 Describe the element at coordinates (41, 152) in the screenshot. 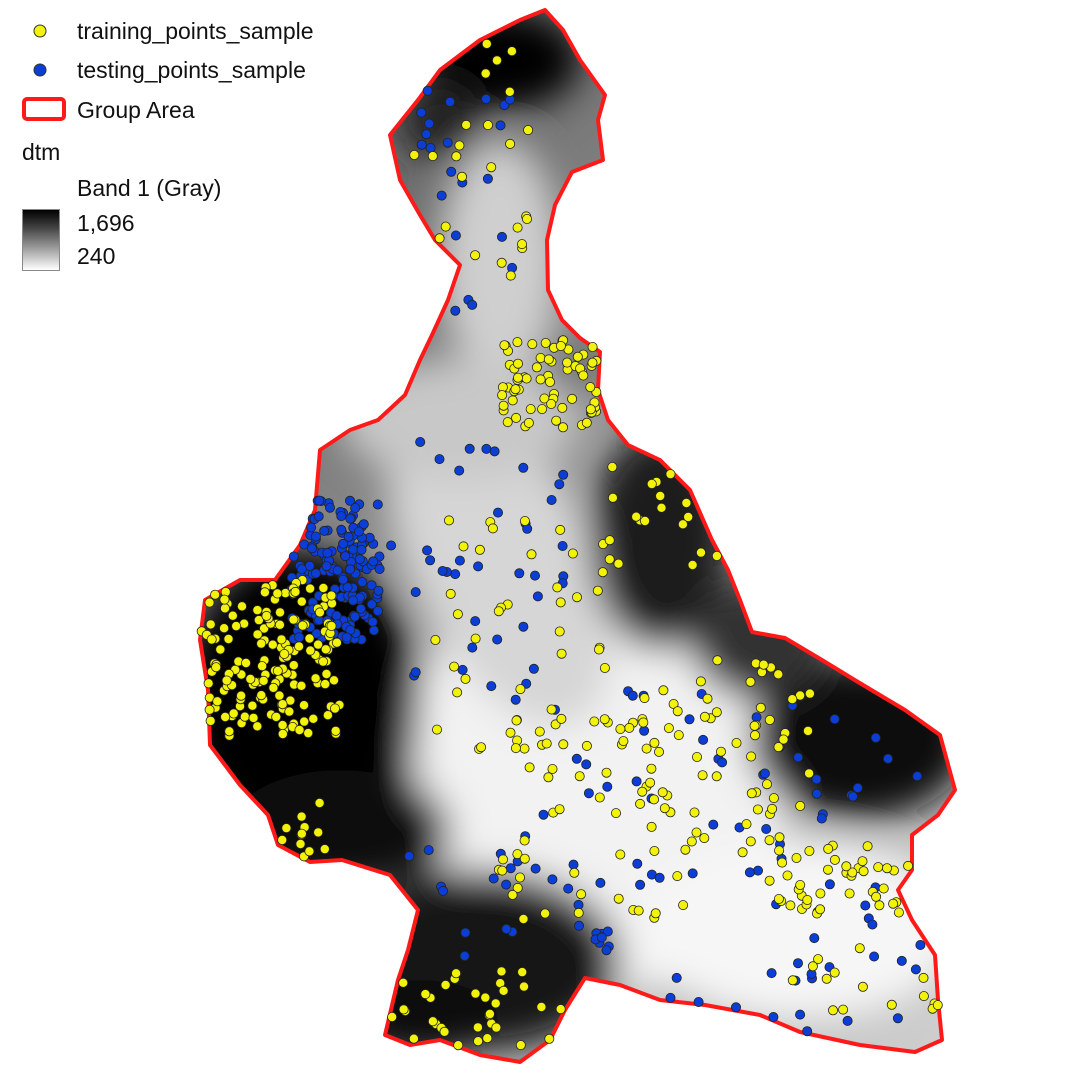

I see `legend-dtm-layer-name: dtm` at that location.